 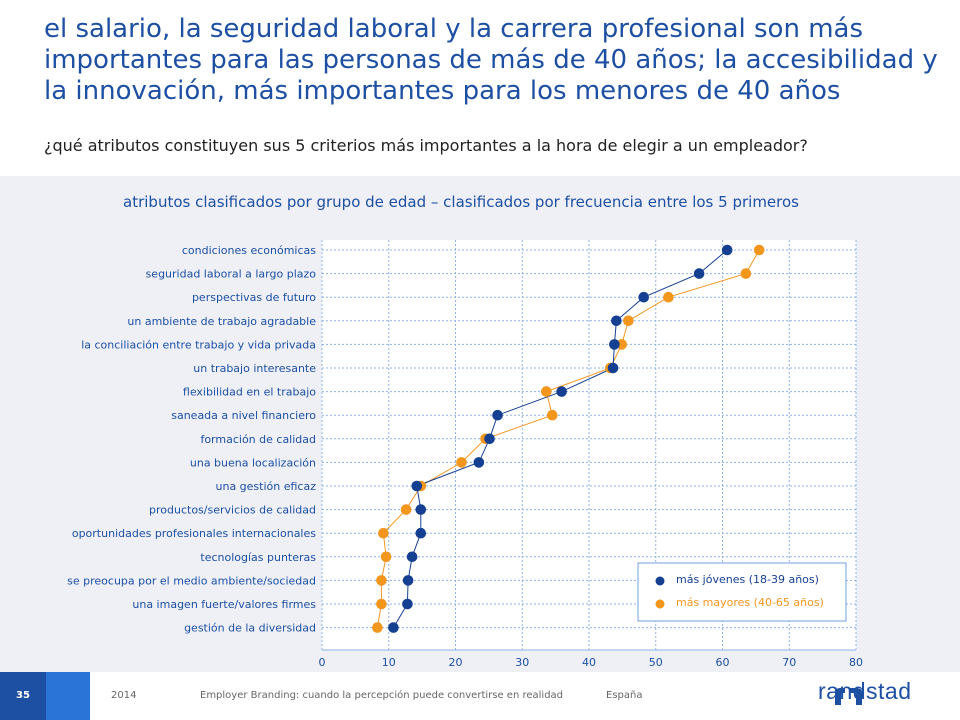 I want to click on category-label: una gestión eficaz, so click(x=266, y=486).